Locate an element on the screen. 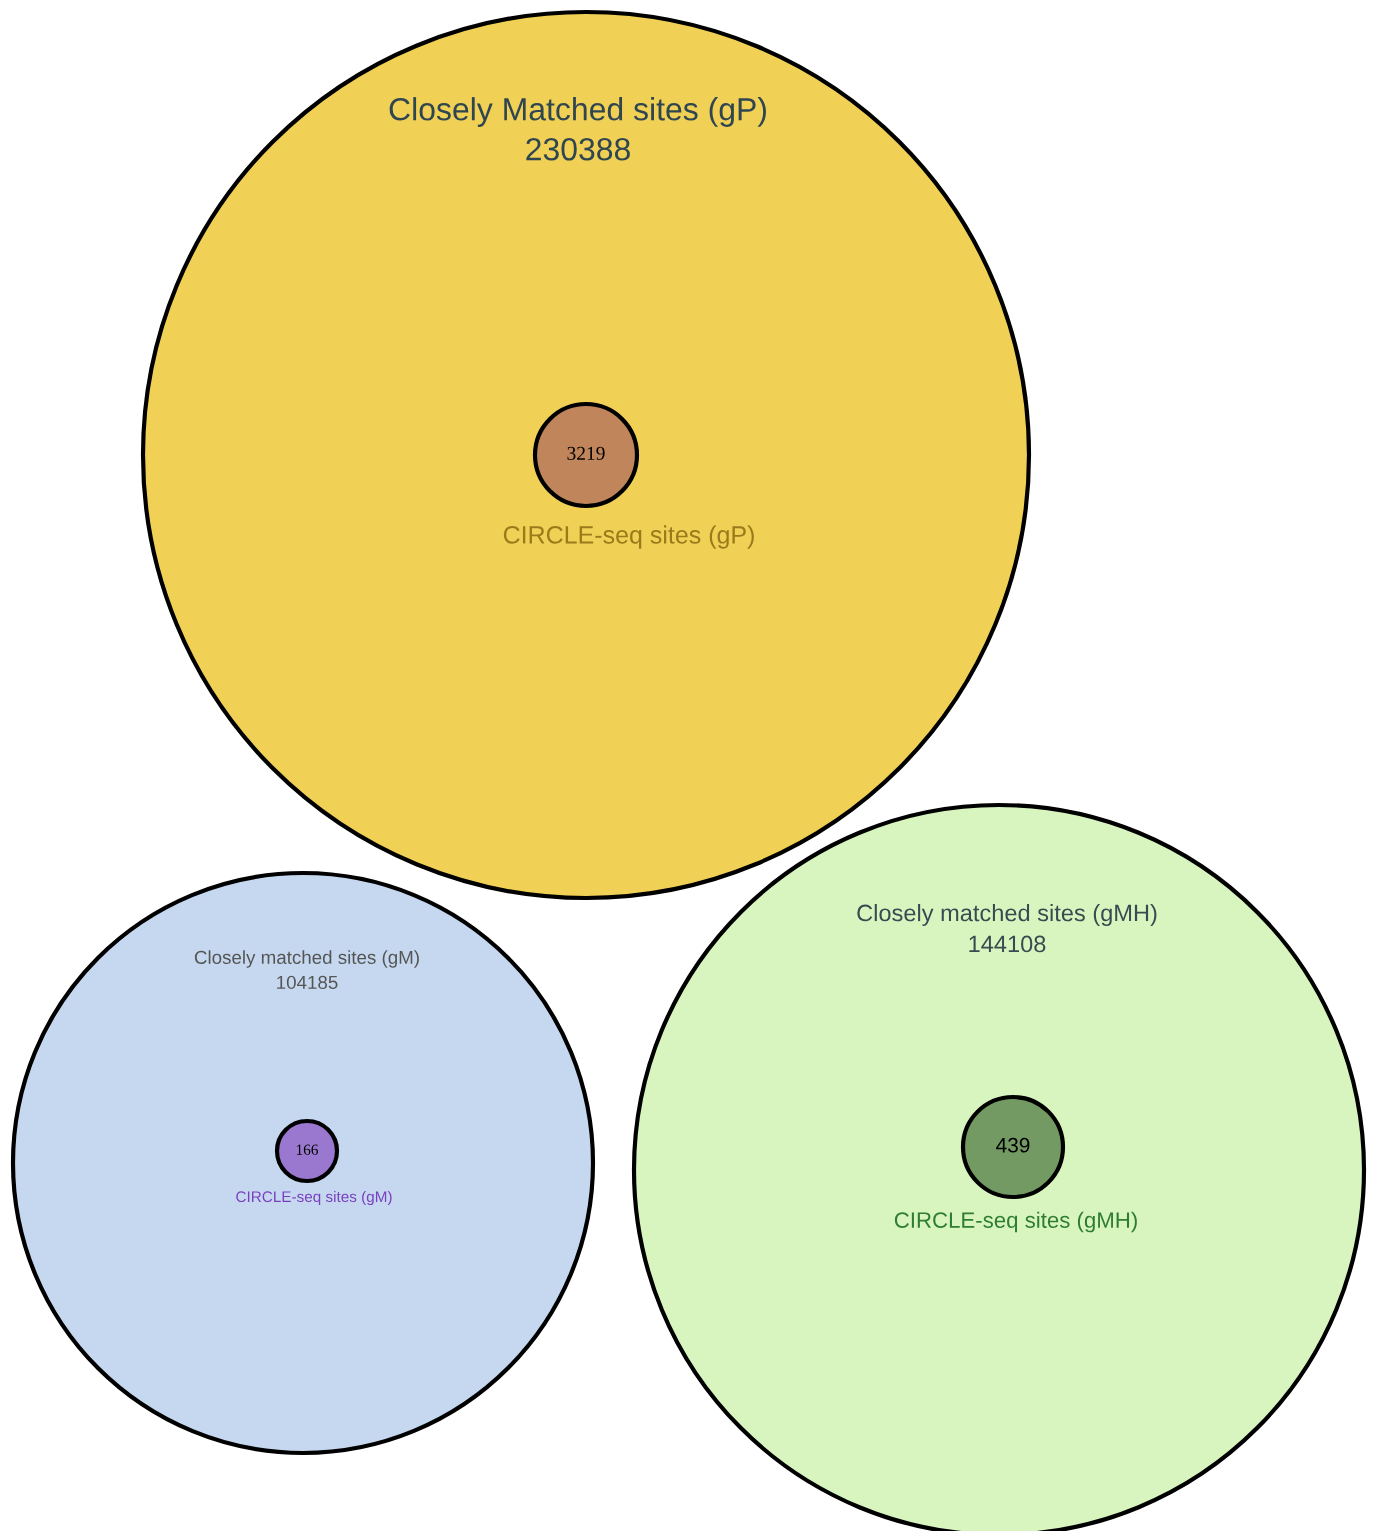 The height and width of the screenshot is (1531, 1373). category-label: Closely matched sites (gM) is located at coordinates (306, 959).